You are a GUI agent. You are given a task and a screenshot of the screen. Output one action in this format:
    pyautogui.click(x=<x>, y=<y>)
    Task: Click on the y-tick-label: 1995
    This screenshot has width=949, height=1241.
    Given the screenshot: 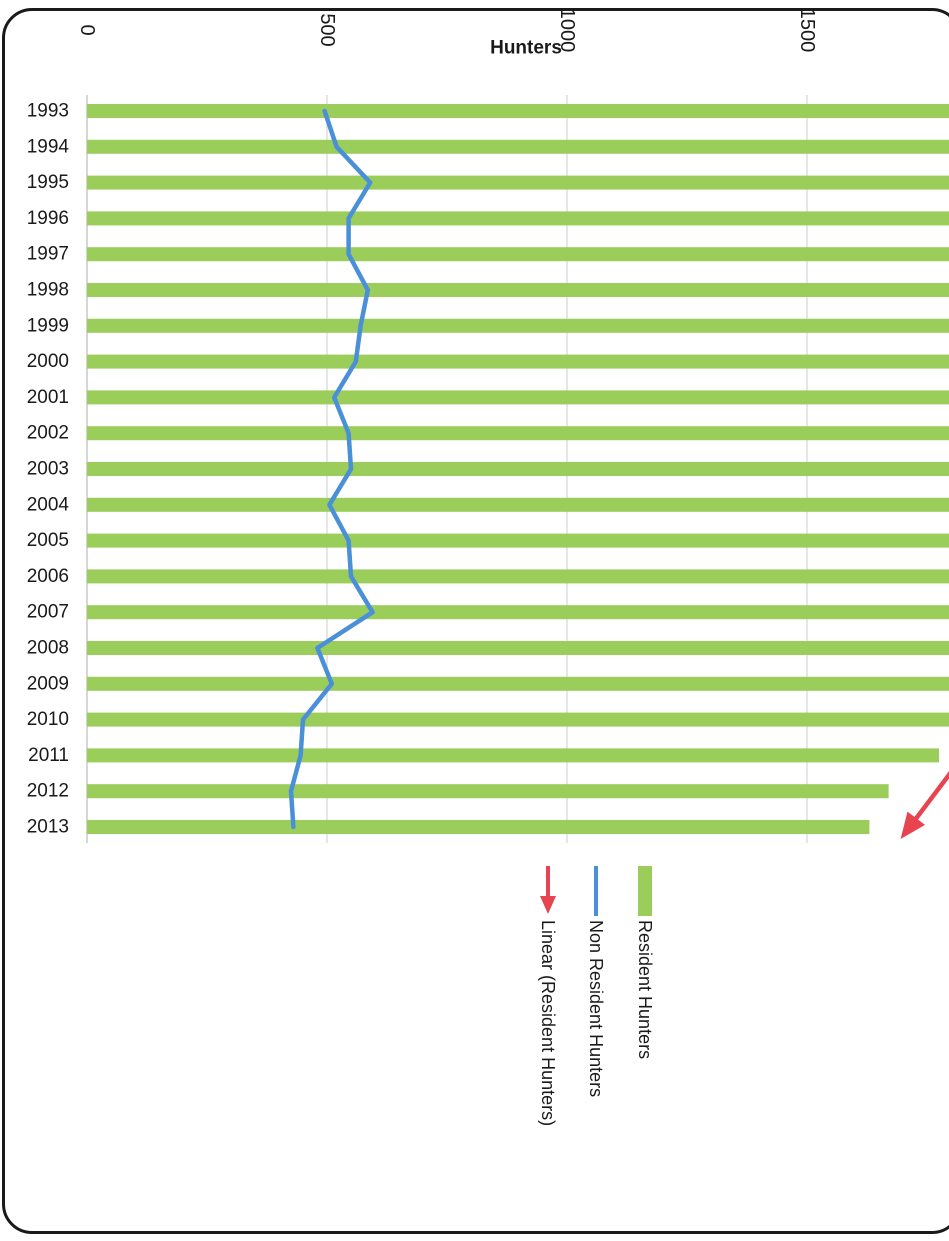 What is the action you would take?
    pyautogui.click(x=48, y=182)
    